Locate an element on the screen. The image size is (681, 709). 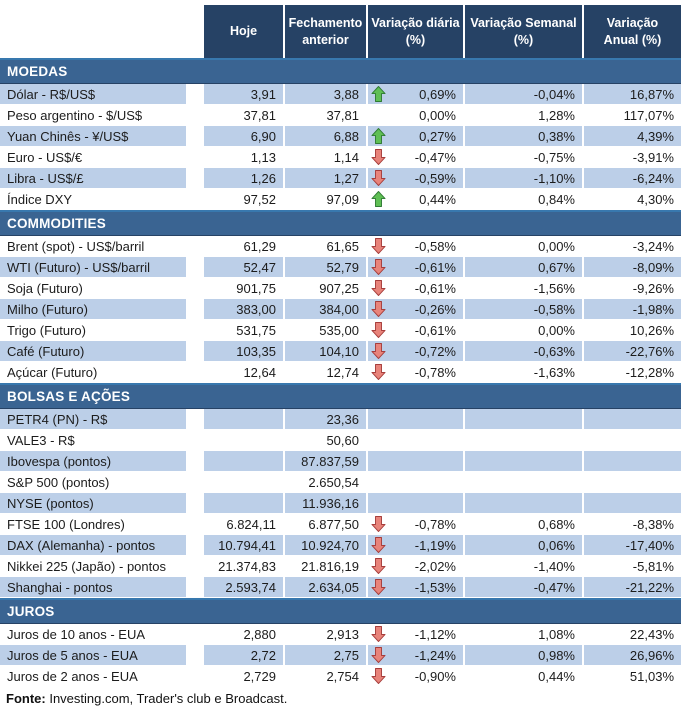
cell-variacao-anual: -3,91% is located at coordinates (631, 157).